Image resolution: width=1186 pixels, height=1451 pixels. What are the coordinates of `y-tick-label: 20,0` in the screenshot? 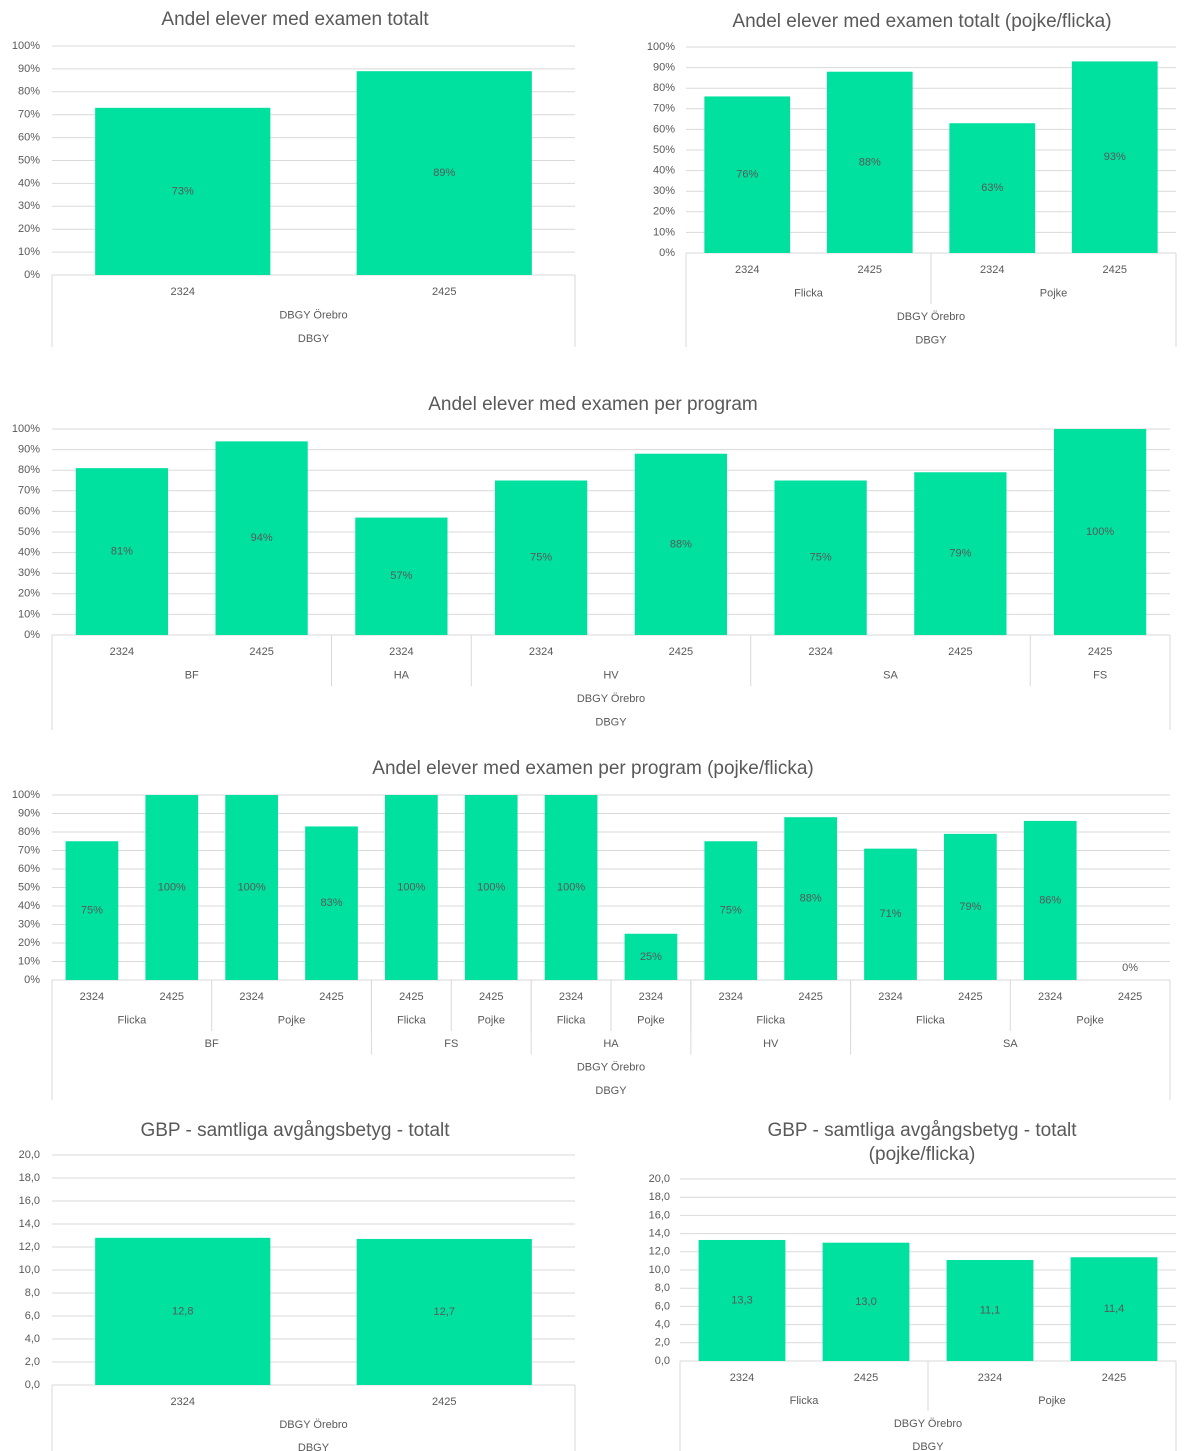 It's located at (29, 1155).